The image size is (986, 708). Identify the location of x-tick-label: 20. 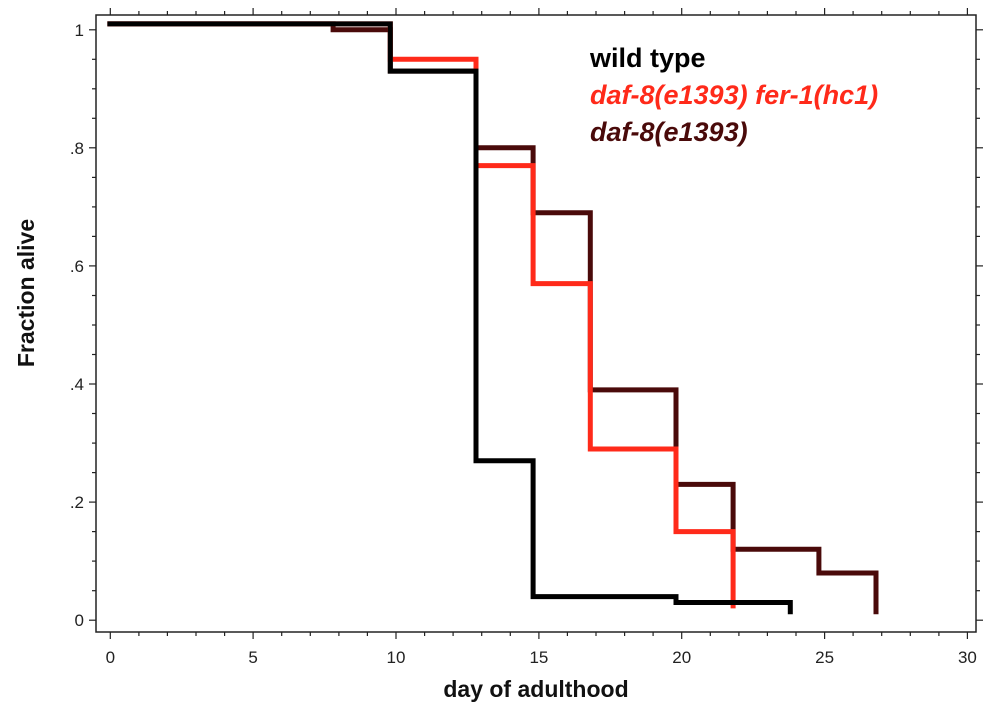
(681, 657).